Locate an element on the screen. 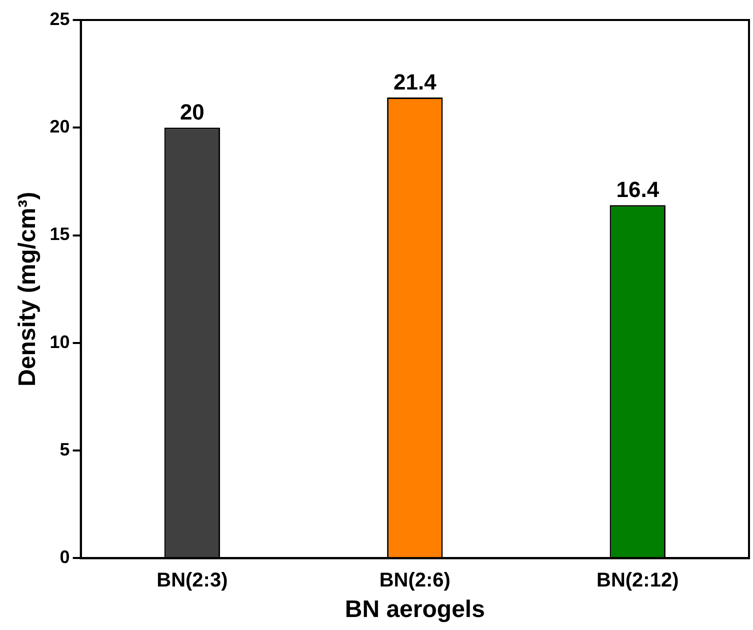  y-tick-label: 0 is located at coordinates (65, 557).